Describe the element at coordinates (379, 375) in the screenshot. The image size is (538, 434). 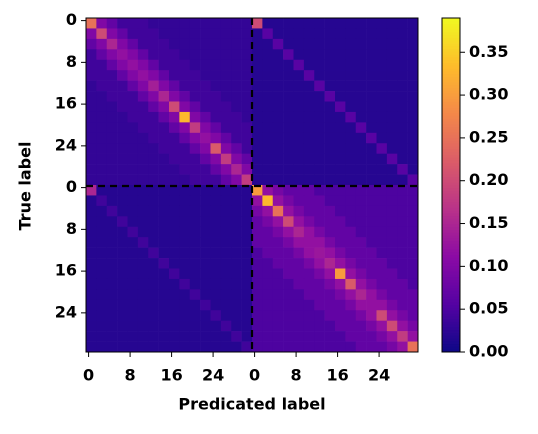
I see `x-tick-label: 24` at that location.